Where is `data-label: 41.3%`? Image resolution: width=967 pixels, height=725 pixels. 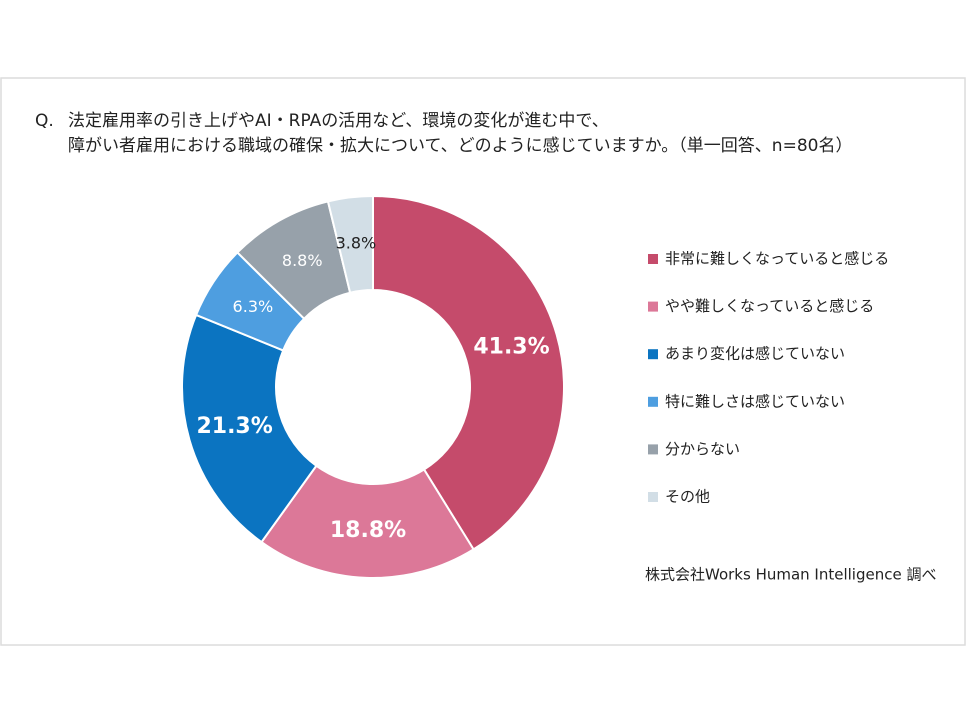 data-label: 41.3% is located at coordinates (511, 347).